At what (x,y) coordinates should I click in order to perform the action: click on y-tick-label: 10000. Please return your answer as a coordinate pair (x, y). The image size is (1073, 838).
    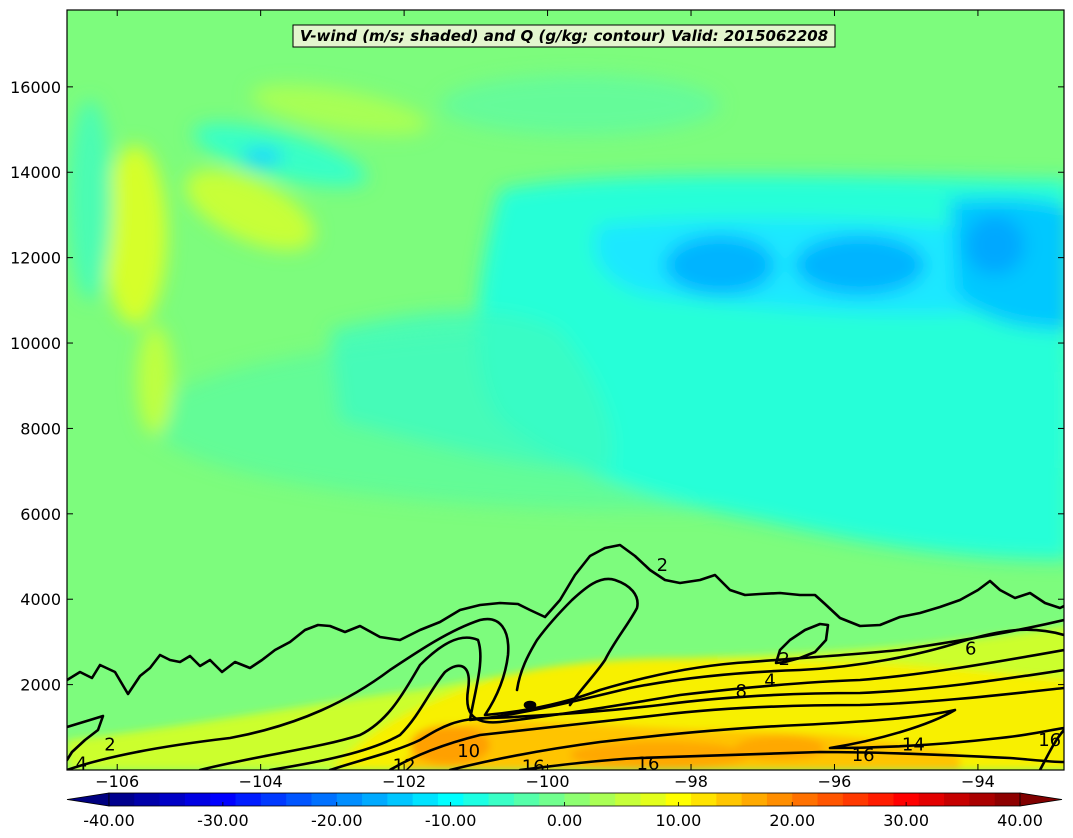
    Looking at the image, I should click on (35, 343).